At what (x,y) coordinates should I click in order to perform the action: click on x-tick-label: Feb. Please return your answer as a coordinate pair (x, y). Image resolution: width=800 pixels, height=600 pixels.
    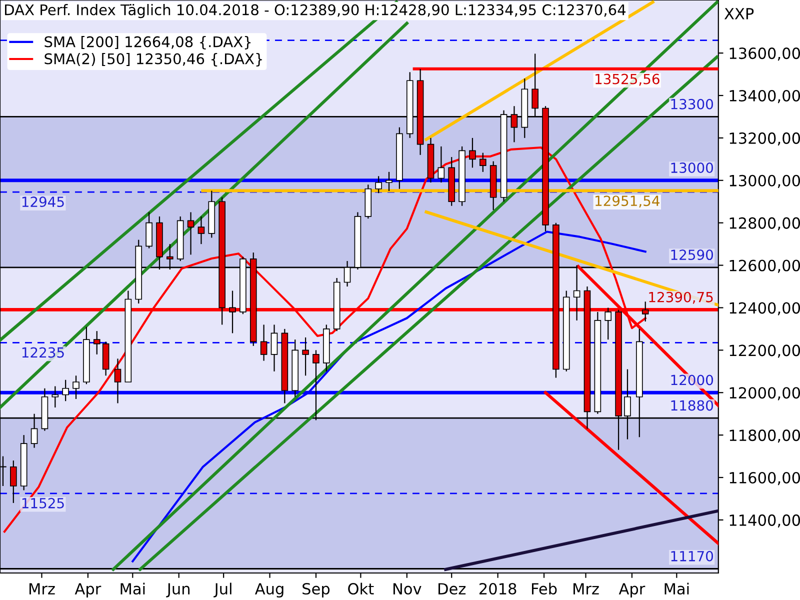
    Looking at the image, I should click on (544, 588).